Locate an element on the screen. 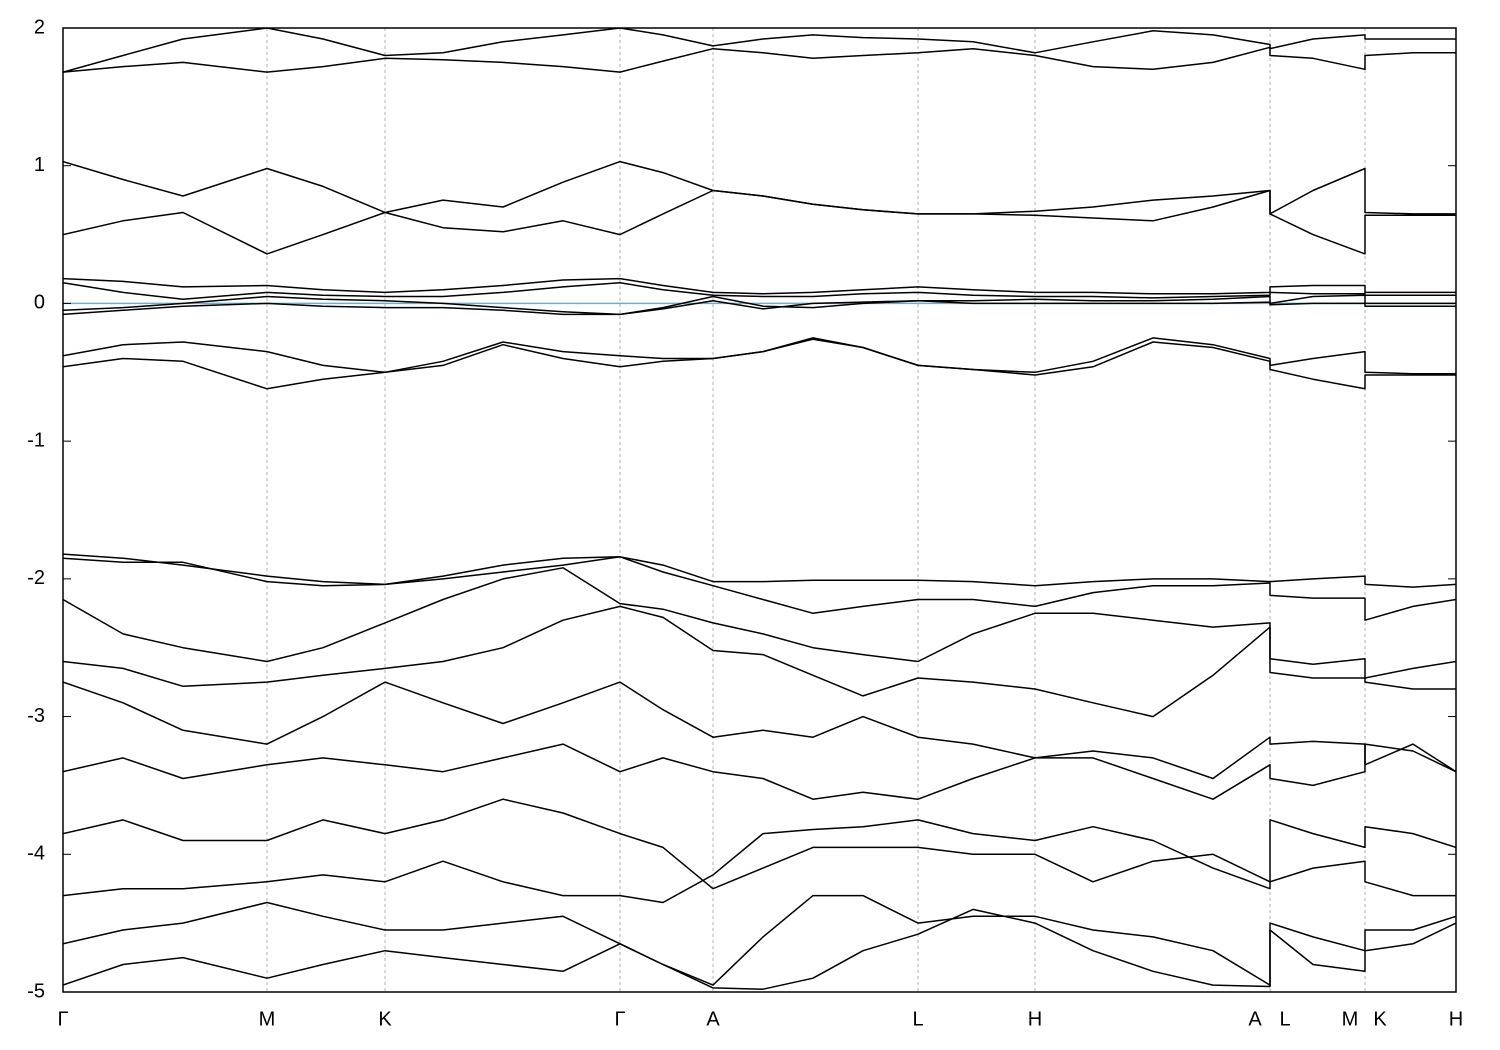 This screenshot has height=1050, width=1500. y-tick-label: 2 is located at coordinates (39, 27).